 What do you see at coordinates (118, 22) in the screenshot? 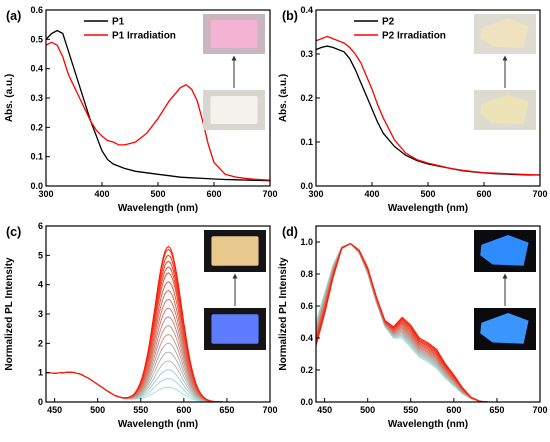
I see `legend-label: P1` at bounding box center [118, 22].